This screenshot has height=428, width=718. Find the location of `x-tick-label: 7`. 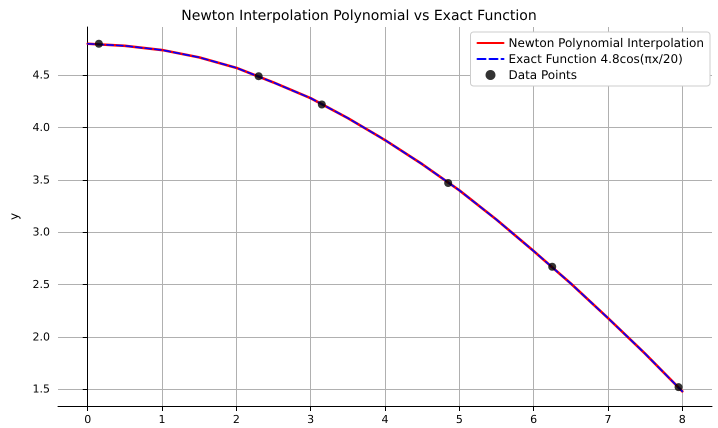

x-tick-label: 7 is located at coordinates (608, 419).